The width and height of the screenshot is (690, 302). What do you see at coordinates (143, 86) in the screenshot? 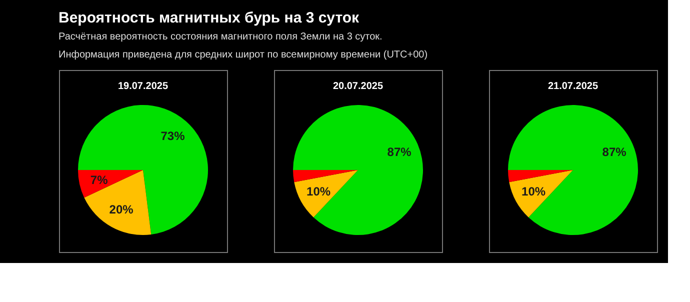
I see `text: 19.07.2025` at bounding box center [143, 86].